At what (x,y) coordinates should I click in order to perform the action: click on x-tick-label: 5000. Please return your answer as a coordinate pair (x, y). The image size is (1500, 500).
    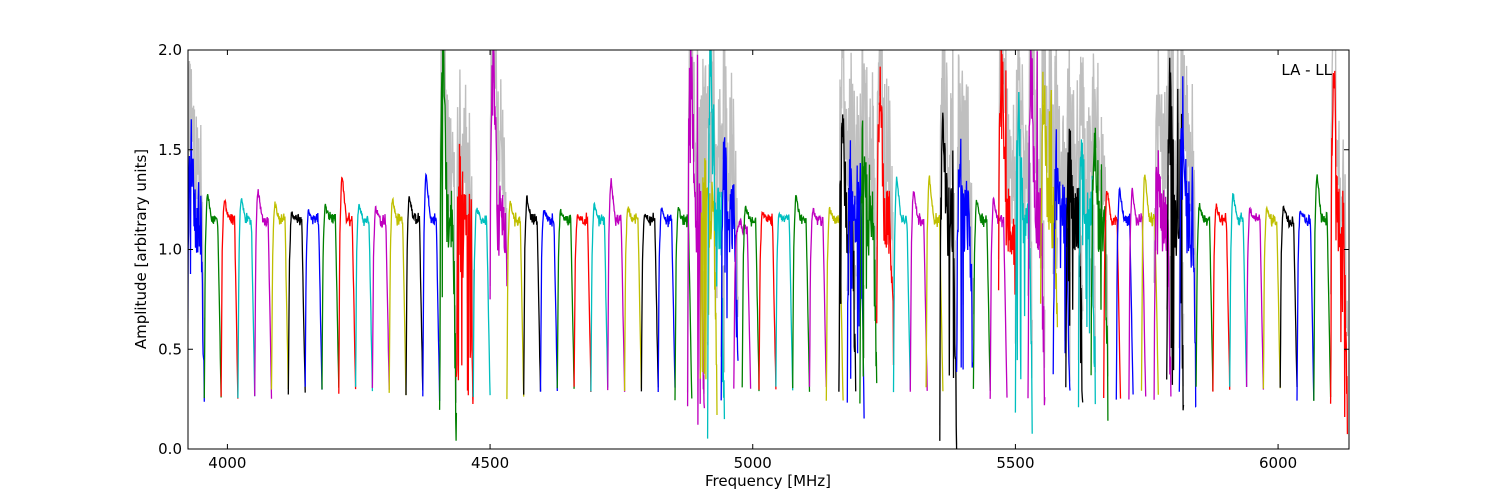
    Looking at the image, I should click on (753, 463).